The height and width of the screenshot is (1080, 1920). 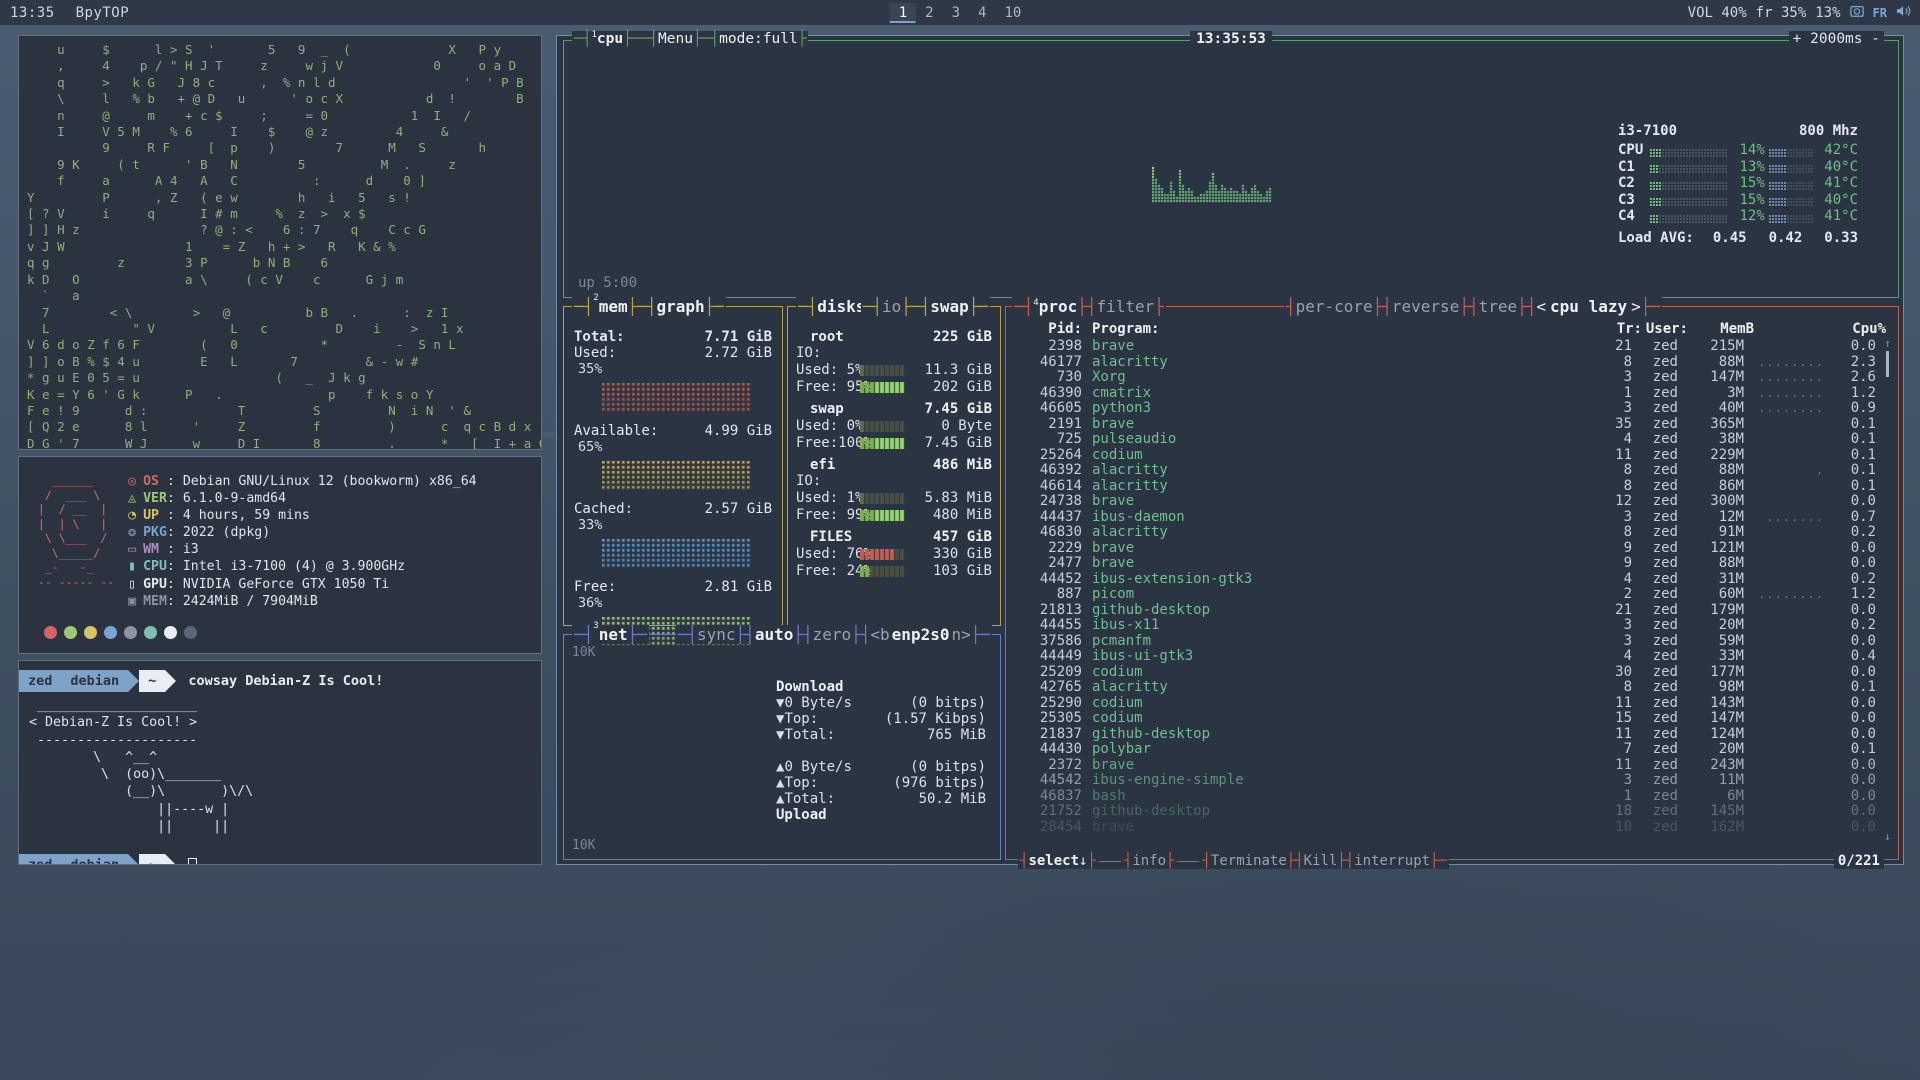 What do you see at coordinates (1447, 346) in the screenshot?
I see `proc-row: 2398 brave 21 zed 215M 0.0` at bounding box center [1447, 346].